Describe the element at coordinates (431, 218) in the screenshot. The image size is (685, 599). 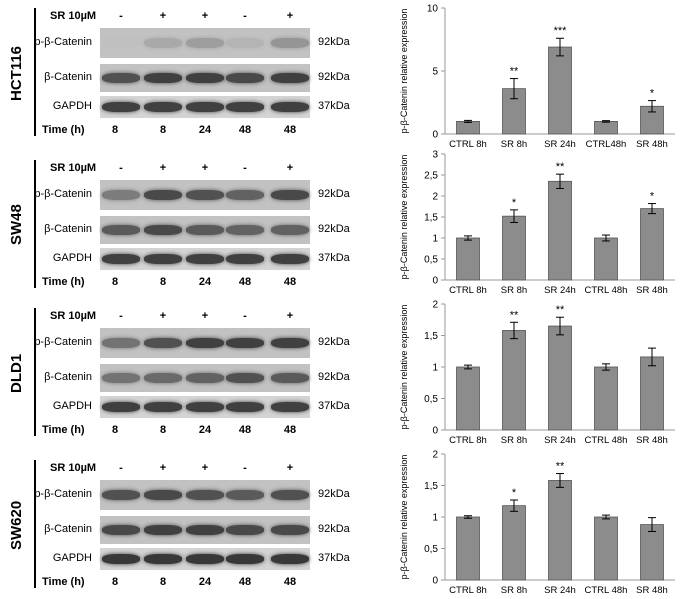
I see `y-tick-label: 1,5` at that location.